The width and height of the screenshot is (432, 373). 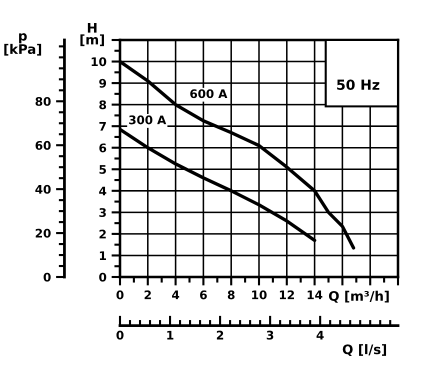 What do you see at coordinates (23, 44) in the screenshot?
I see `y2-axis-title: p [kPa]` at bounding box center [23, 44].